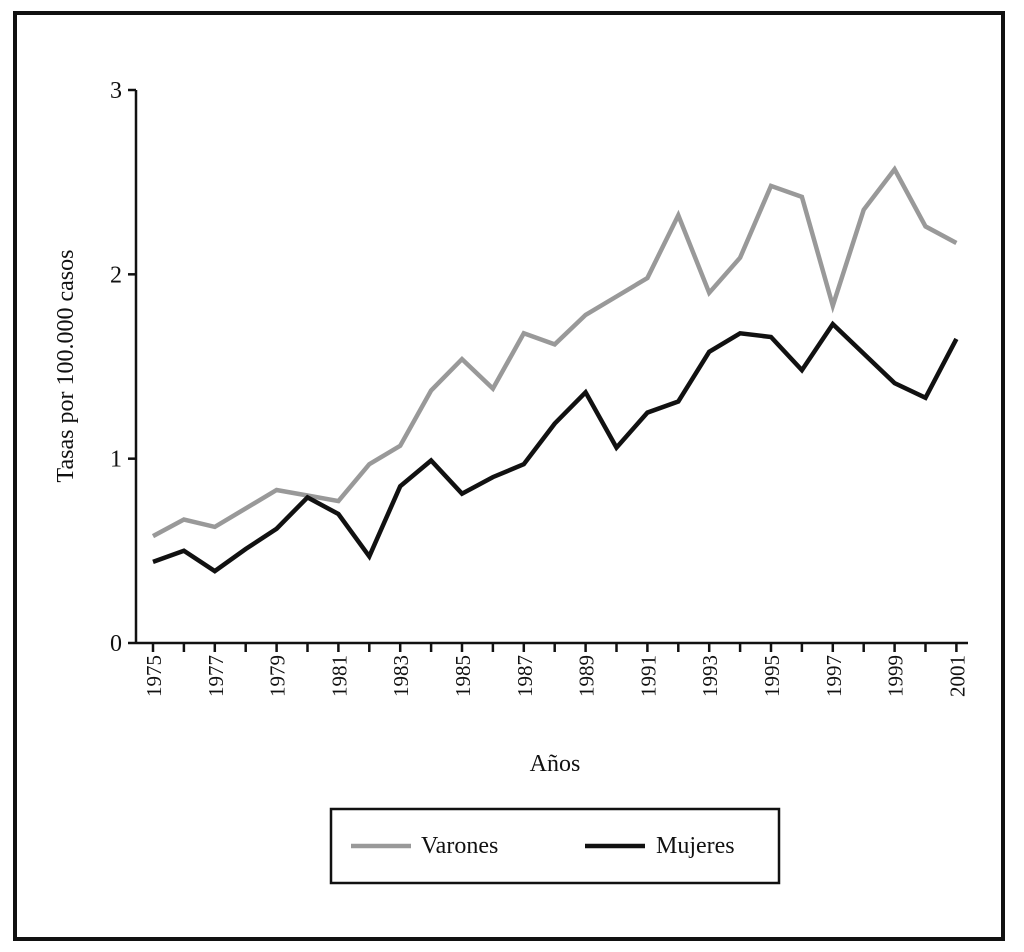  I want to click on legend-label-mujeres: Mujeres, so click(695, 846).